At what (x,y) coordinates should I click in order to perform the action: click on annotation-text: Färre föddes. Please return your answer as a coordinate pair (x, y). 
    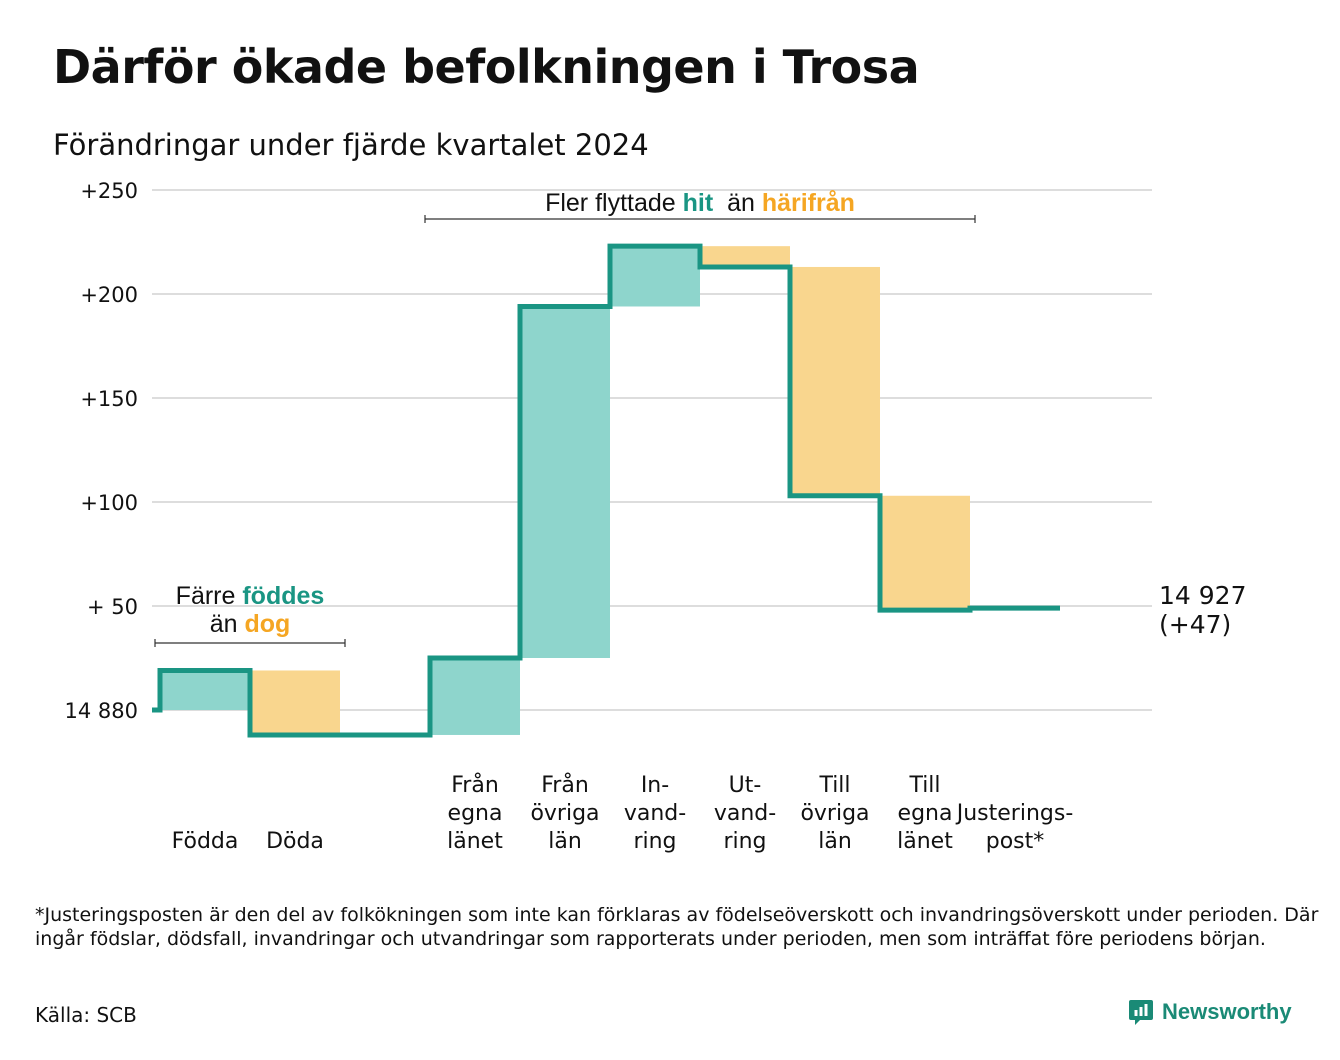
    Looking at the image, I should click on (250, 596).